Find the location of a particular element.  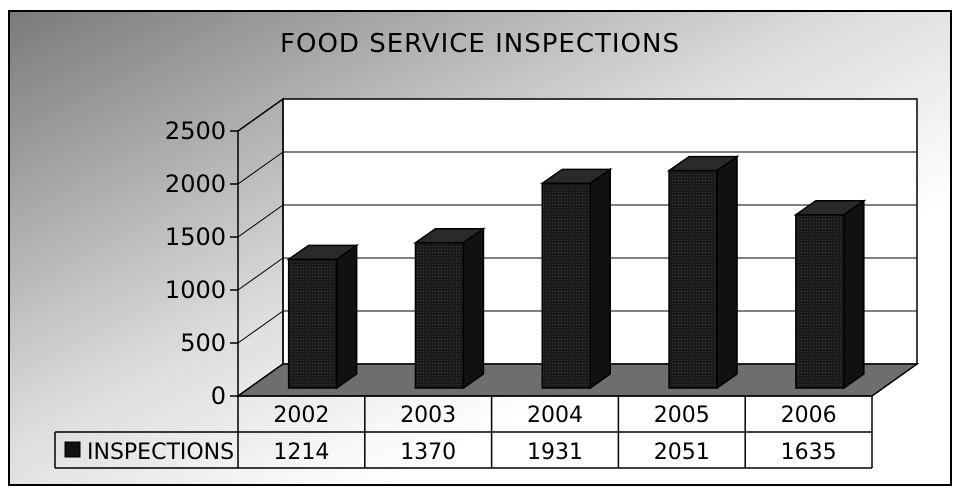

x-category-label: 2005 is located at coordinates (682, 415).